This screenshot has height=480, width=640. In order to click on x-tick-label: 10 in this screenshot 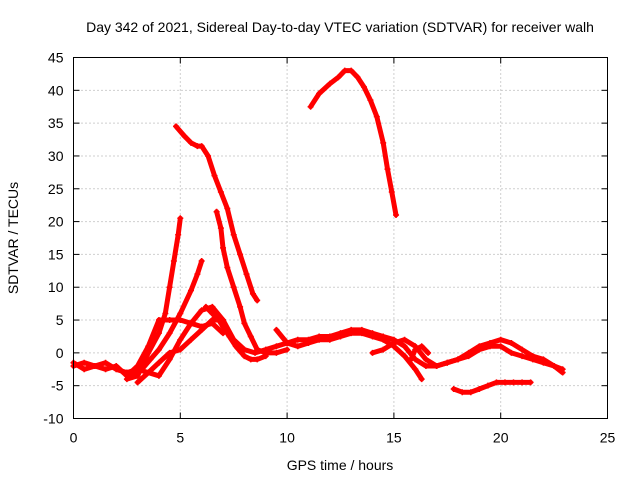, I will do `click(287, 438)`.